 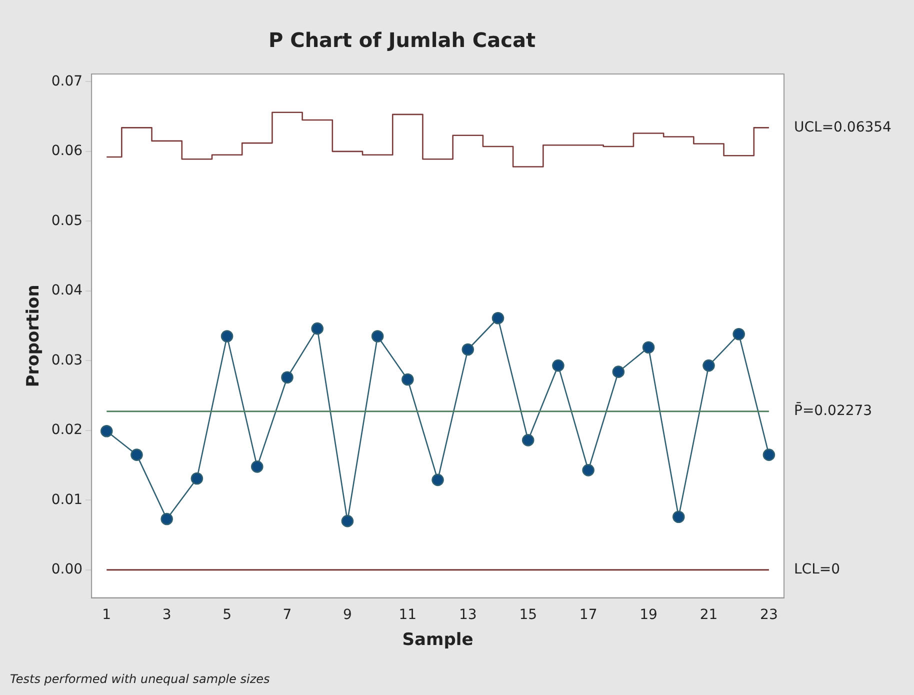 What do you see at coordinates (227, 614) in the screenshot?
I see `x-tick-label: 5` at bounding box center [227, 614].